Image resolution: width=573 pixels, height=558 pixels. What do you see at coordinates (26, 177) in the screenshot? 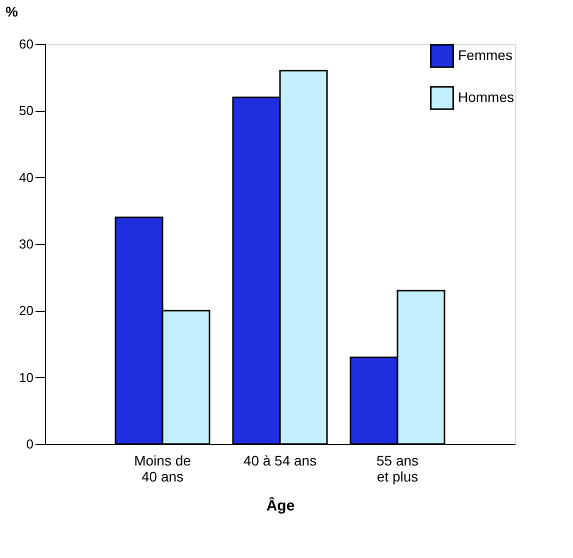
I see `y-tick-label: 40` at bounding box center [26, 177].